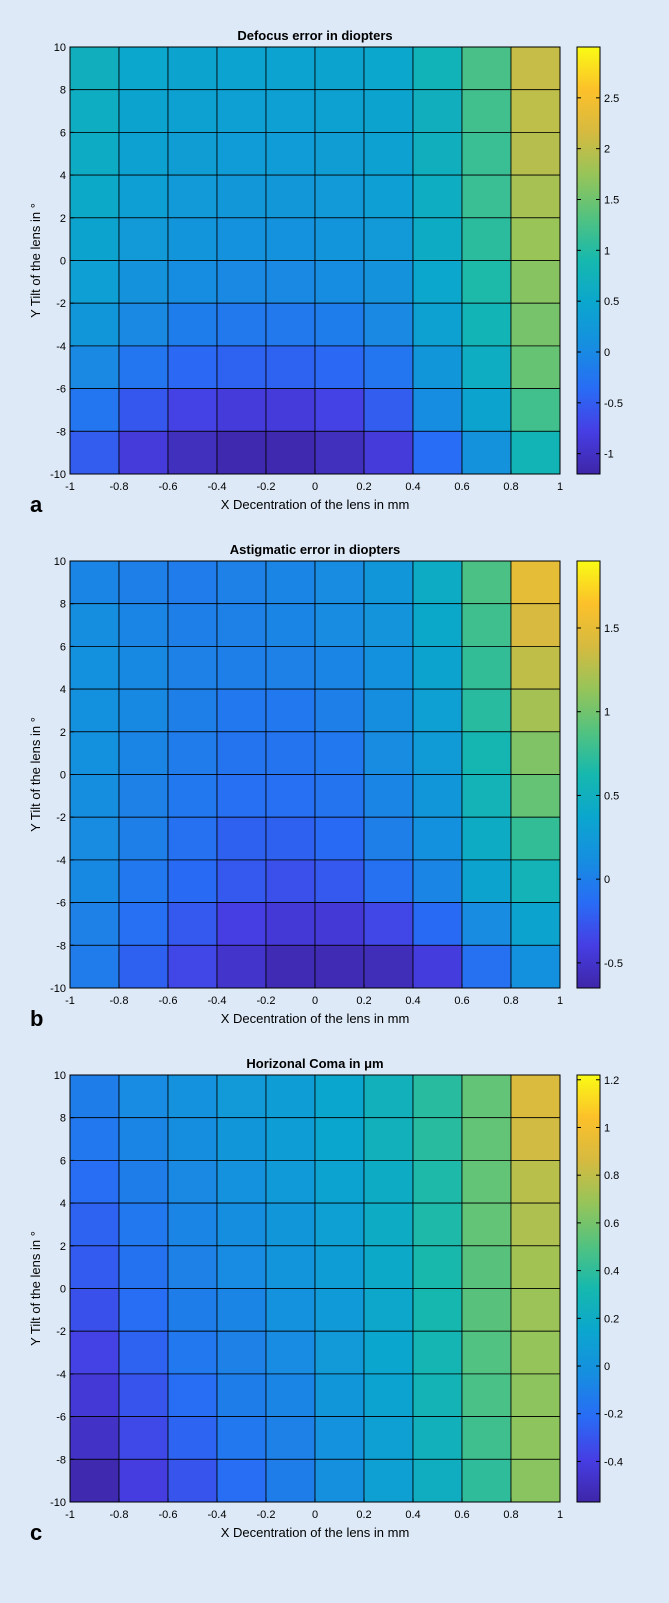 Image resolution: width=669 pixels, height=1603 pixels. Describe the element at coordinates (61, 1375) in the screenshot. I see `y-tick-label: -4` at that location.